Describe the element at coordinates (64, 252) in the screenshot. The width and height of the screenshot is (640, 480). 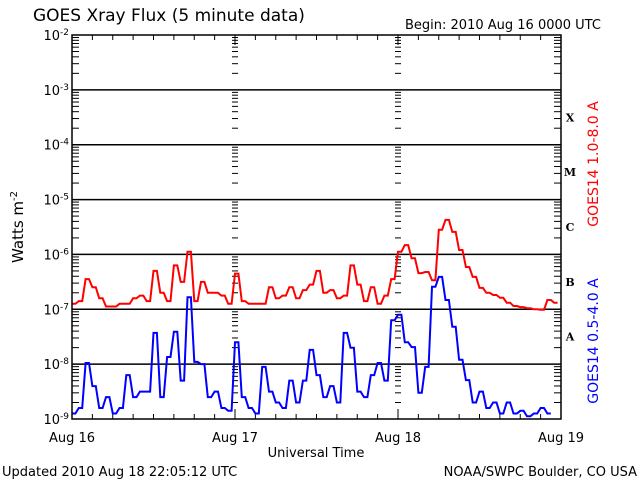
I see `y-tick-exponent: -6` at that location.